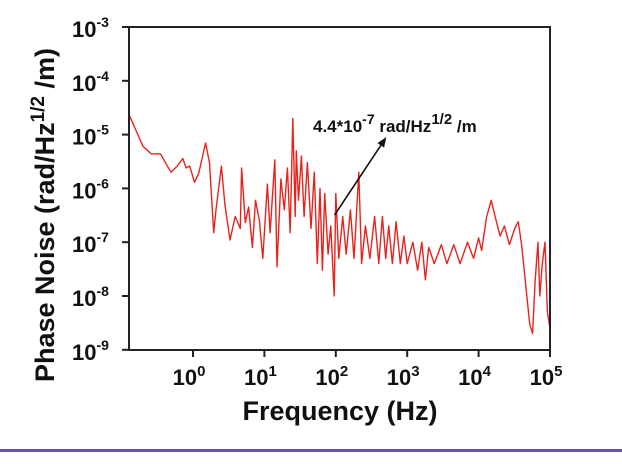 This screenshot has height=468, width=622. Describe the element at coordinates (546, 376) in the screenshot. I see `x-tick-label: 10⁵` at that location.